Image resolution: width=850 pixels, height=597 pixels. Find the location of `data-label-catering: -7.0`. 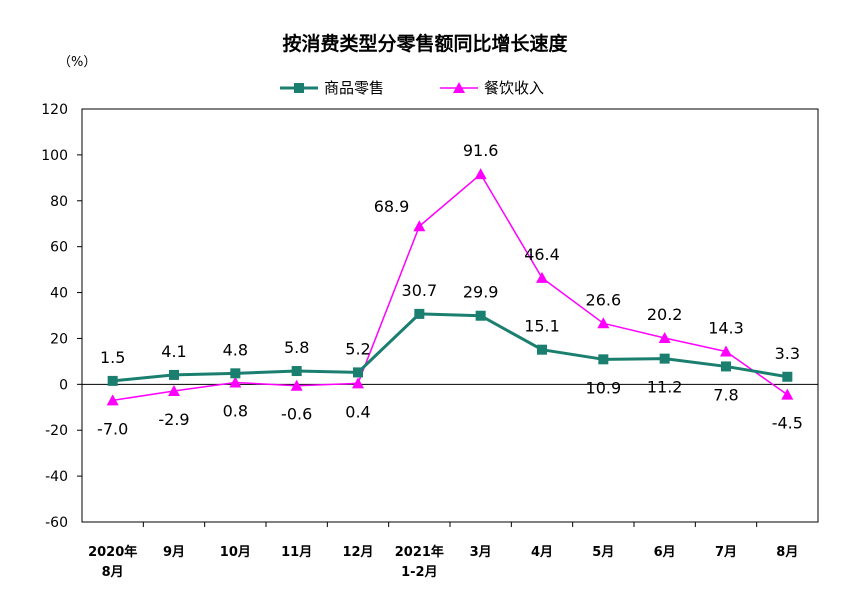

data-label-catering: -7.0 is located at coordinates (112, 428).